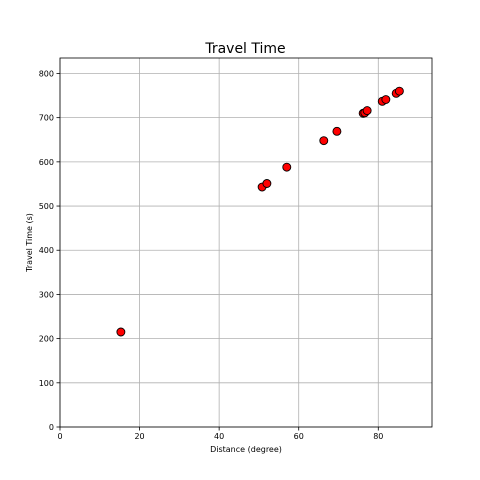  Describe the element at coordinates (246, 449) in the screenshot. I see `x-axis-label: Distance (degree)` at that location.